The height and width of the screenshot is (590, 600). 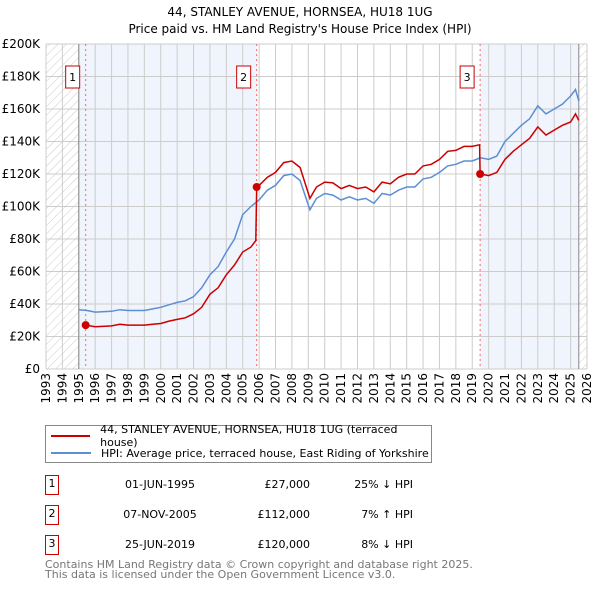 I want to click on x-tick-label: 2001, so click(x=177, y=388).